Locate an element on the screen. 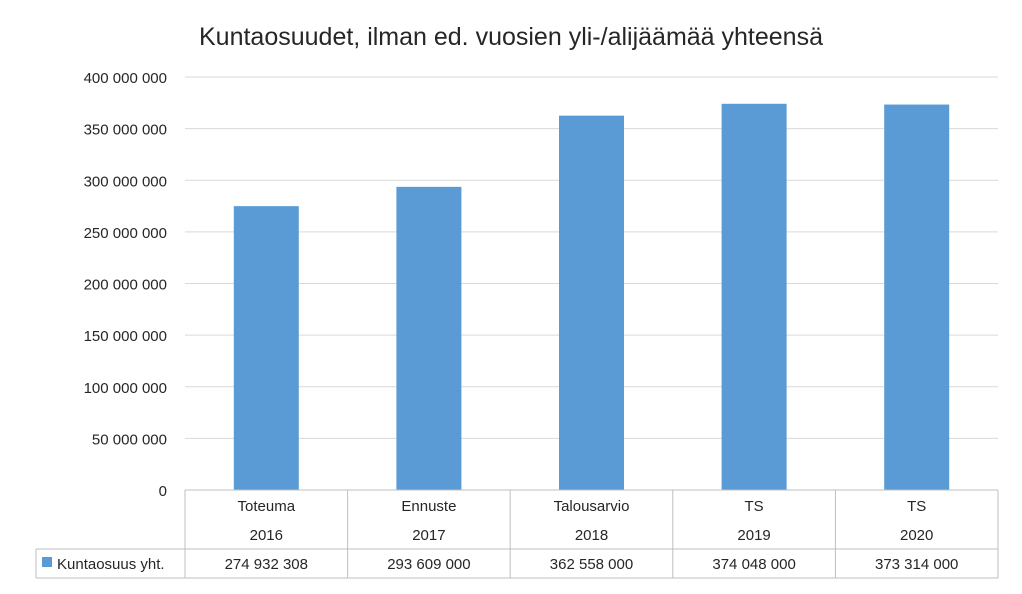 The image size is (1022, 594). data-label: 362 558 000 is located at coordinates (591, 564).